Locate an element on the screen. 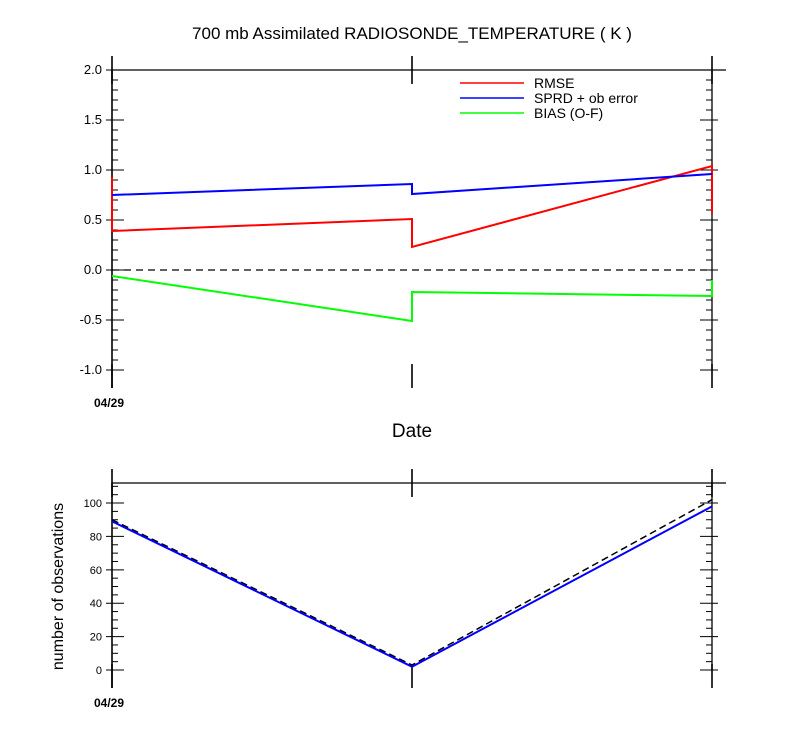 This screenshot has height=750, width=800. y-tick-label: 1.0 is located at coordinates (93, 169).